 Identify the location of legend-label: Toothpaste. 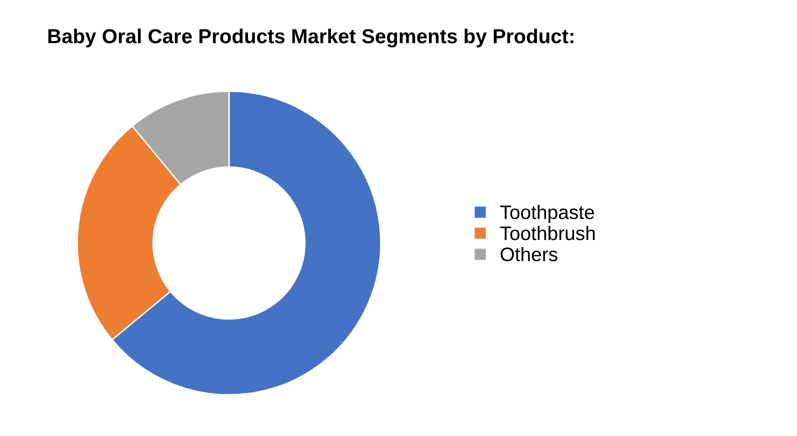
(547, 214).